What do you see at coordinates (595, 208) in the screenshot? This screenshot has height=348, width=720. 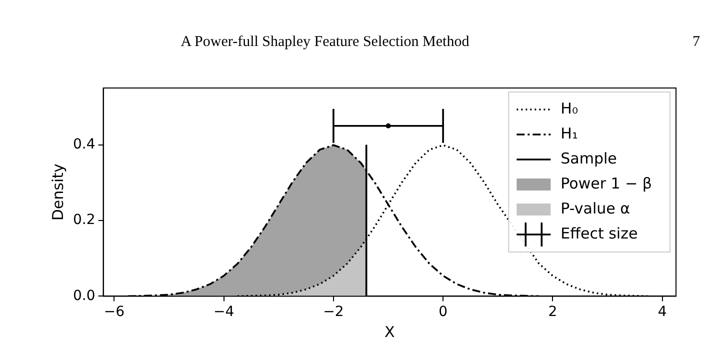 I see `legend-label: P-value α` at bounding box center [595, 208].